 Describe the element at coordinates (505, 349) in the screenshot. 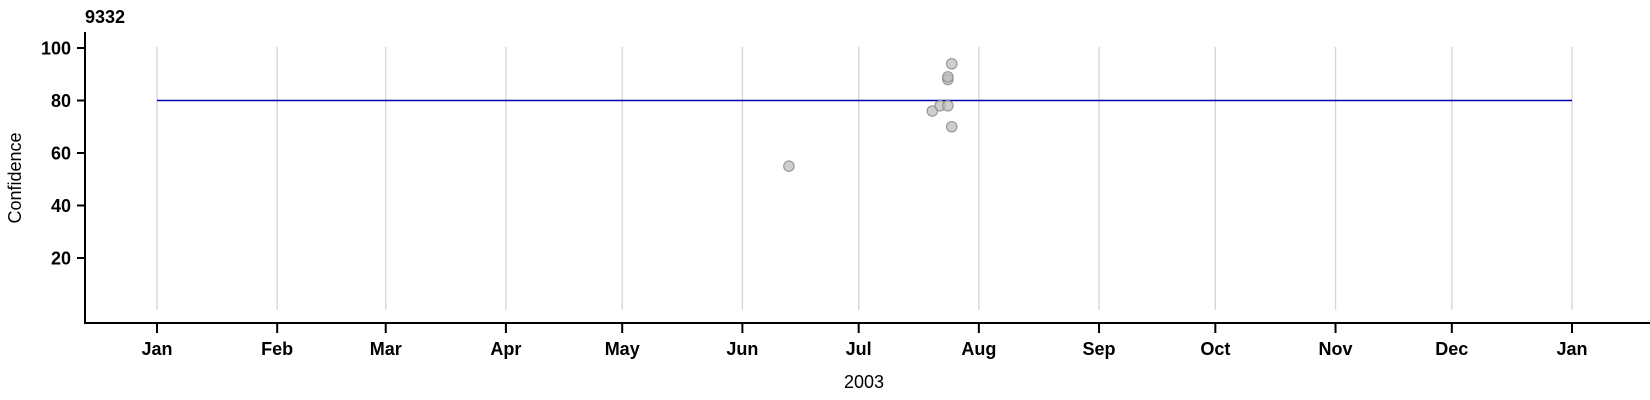

I see `x-tick-label: Apr` at that location.